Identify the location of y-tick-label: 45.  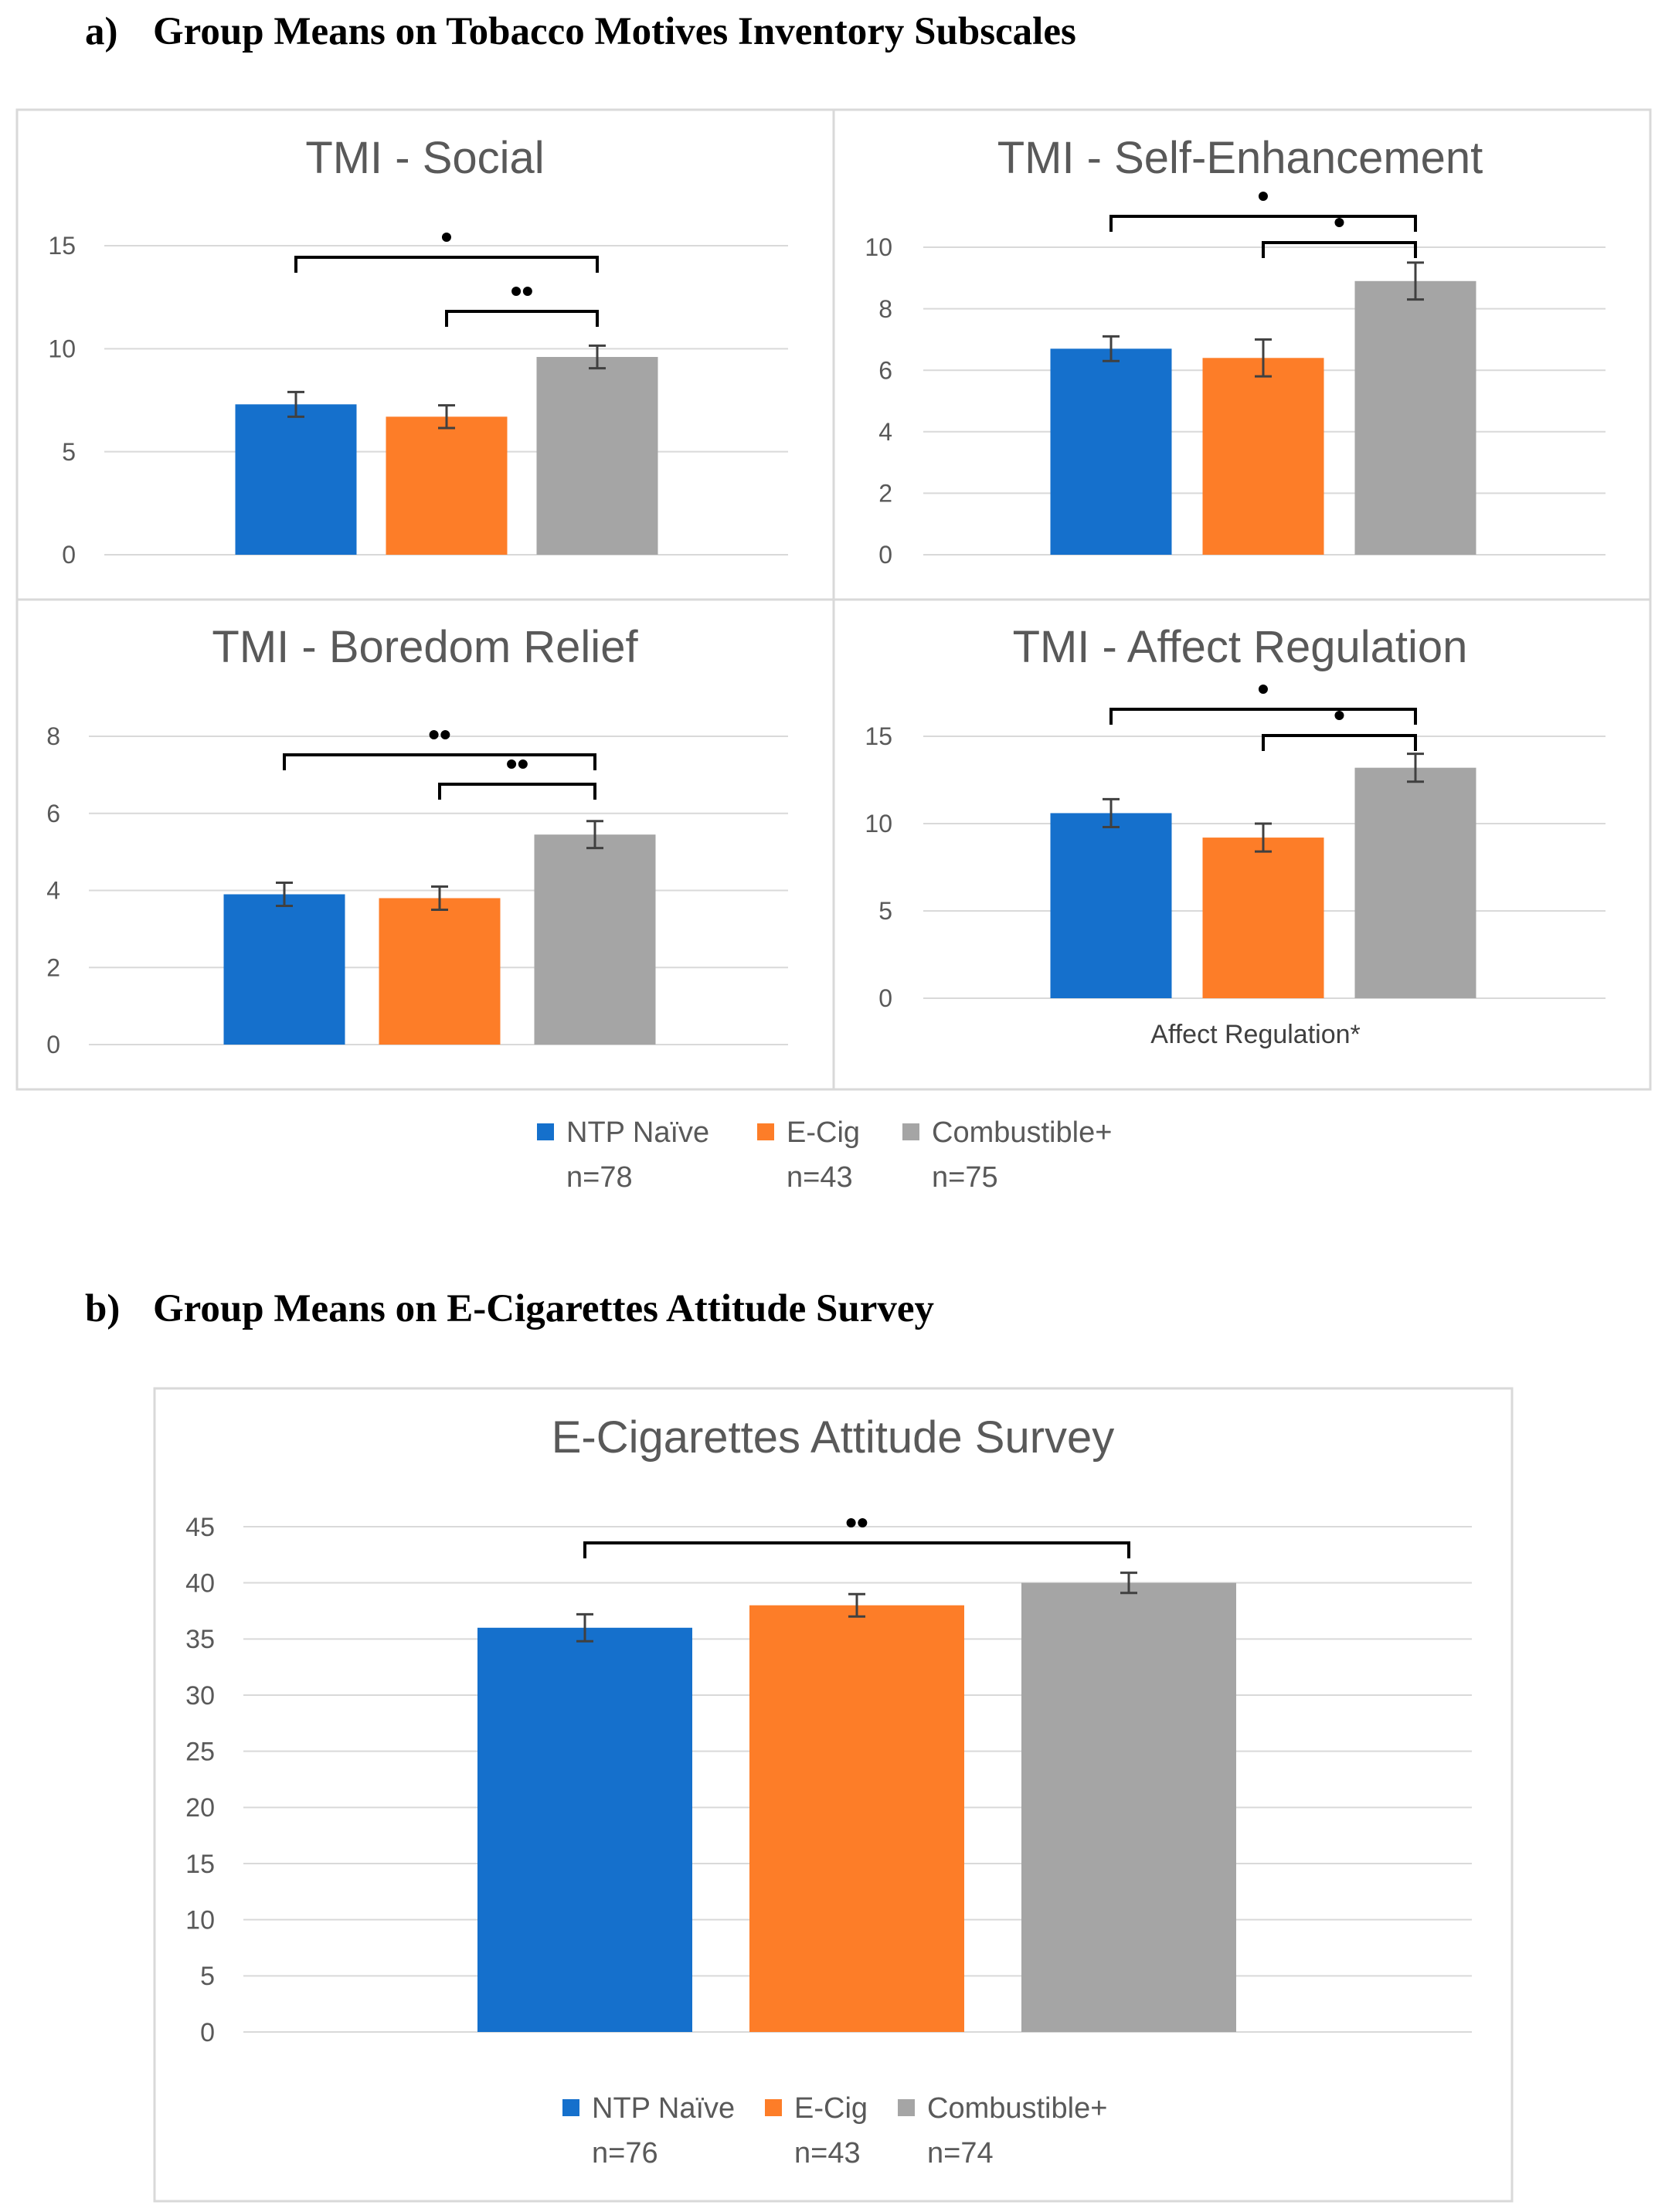
(200, 1527).